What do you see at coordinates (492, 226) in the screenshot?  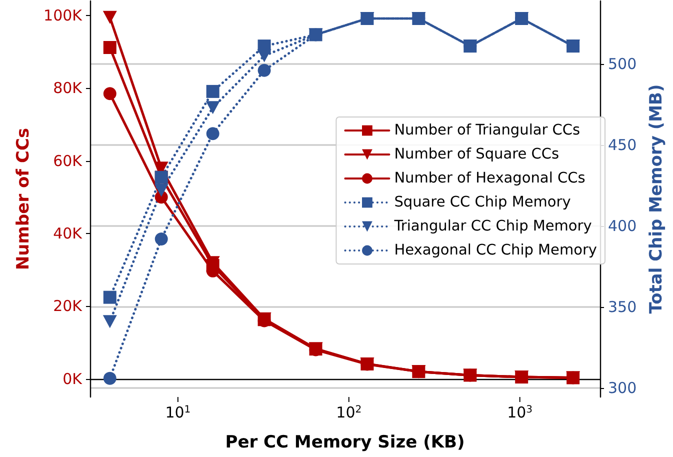 I see `legend-label: Triangular CC Chip Memory` at bounding box center [492, 226].